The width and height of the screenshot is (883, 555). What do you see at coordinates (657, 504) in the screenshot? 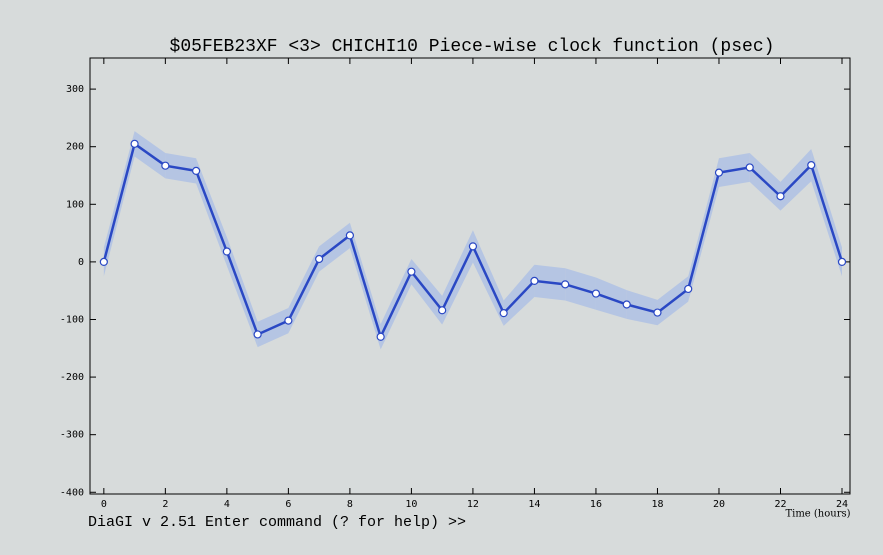
I see `x-tick-label: 18` at bounding box center [657, 504].